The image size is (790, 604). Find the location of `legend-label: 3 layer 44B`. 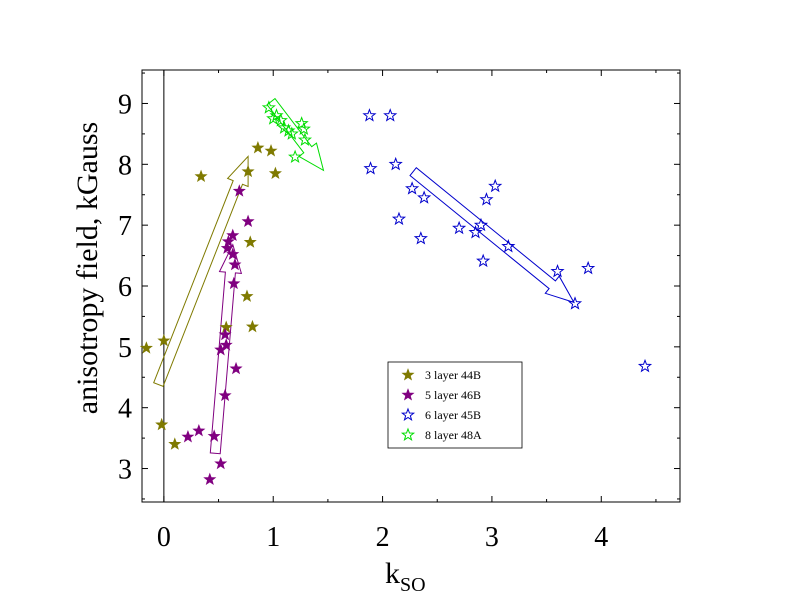

legend-label: 3 layer 44B is located at coordinates (453, 375).